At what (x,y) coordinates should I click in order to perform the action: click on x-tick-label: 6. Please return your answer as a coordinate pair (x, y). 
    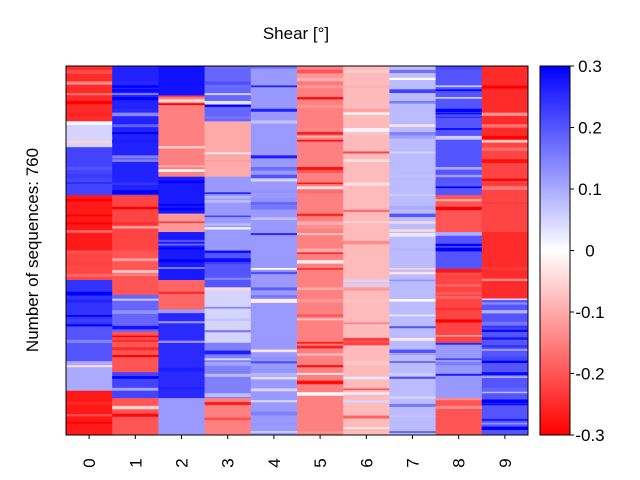
    Looking at the image, I should click on (366, 462).